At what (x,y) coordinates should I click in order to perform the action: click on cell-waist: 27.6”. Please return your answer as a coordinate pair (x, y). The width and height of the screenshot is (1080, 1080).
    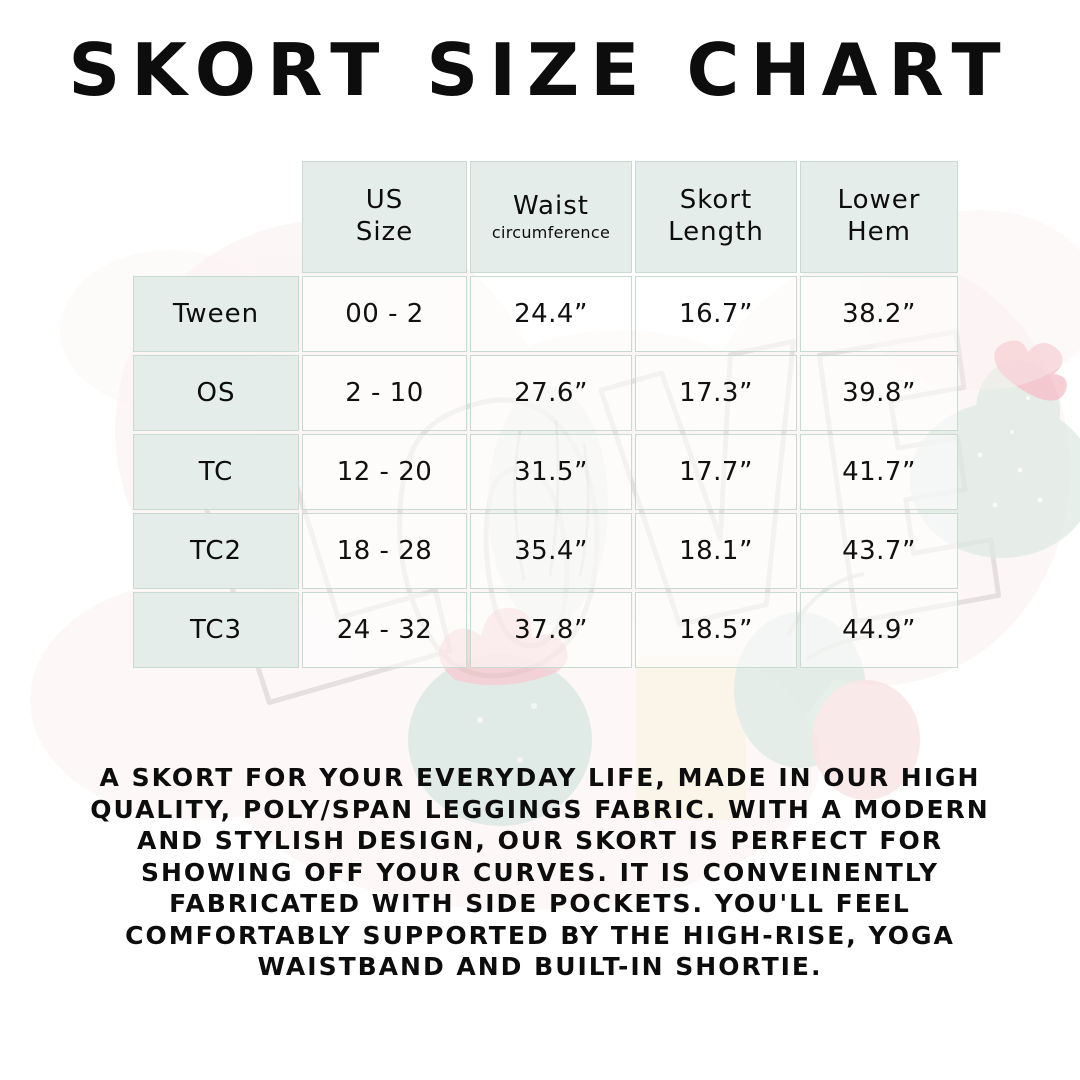
    Looking at the image, I should click on (551, 393).